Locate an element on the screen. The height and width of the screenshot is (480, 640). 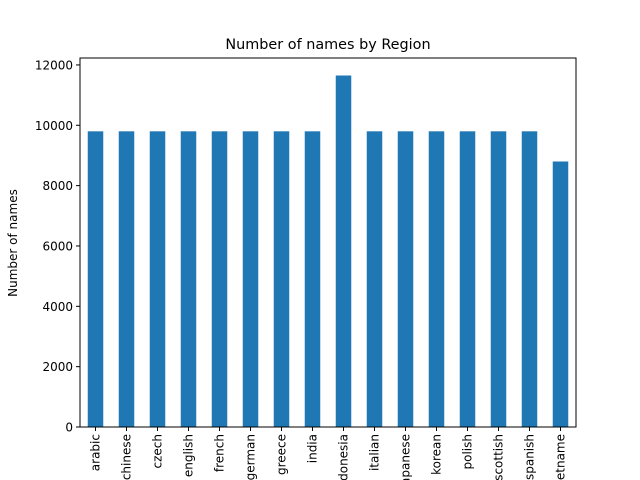
x-tick-label-french: french is located at coordinates (220, 453).